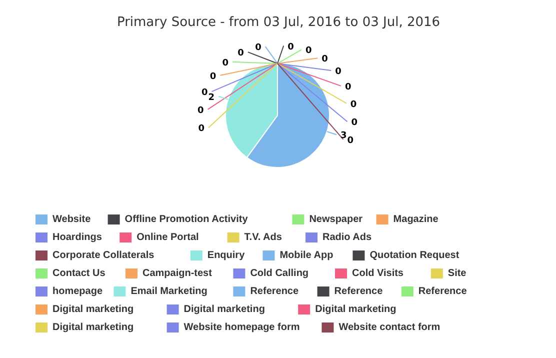 This screenshot has width=556, height=358. Describe the element at coordinates (278, 22) in the screenshot. I see `chart-title: Primary Source - from 03 Jul, 2016 to 03 Jul, 2016` at that location.